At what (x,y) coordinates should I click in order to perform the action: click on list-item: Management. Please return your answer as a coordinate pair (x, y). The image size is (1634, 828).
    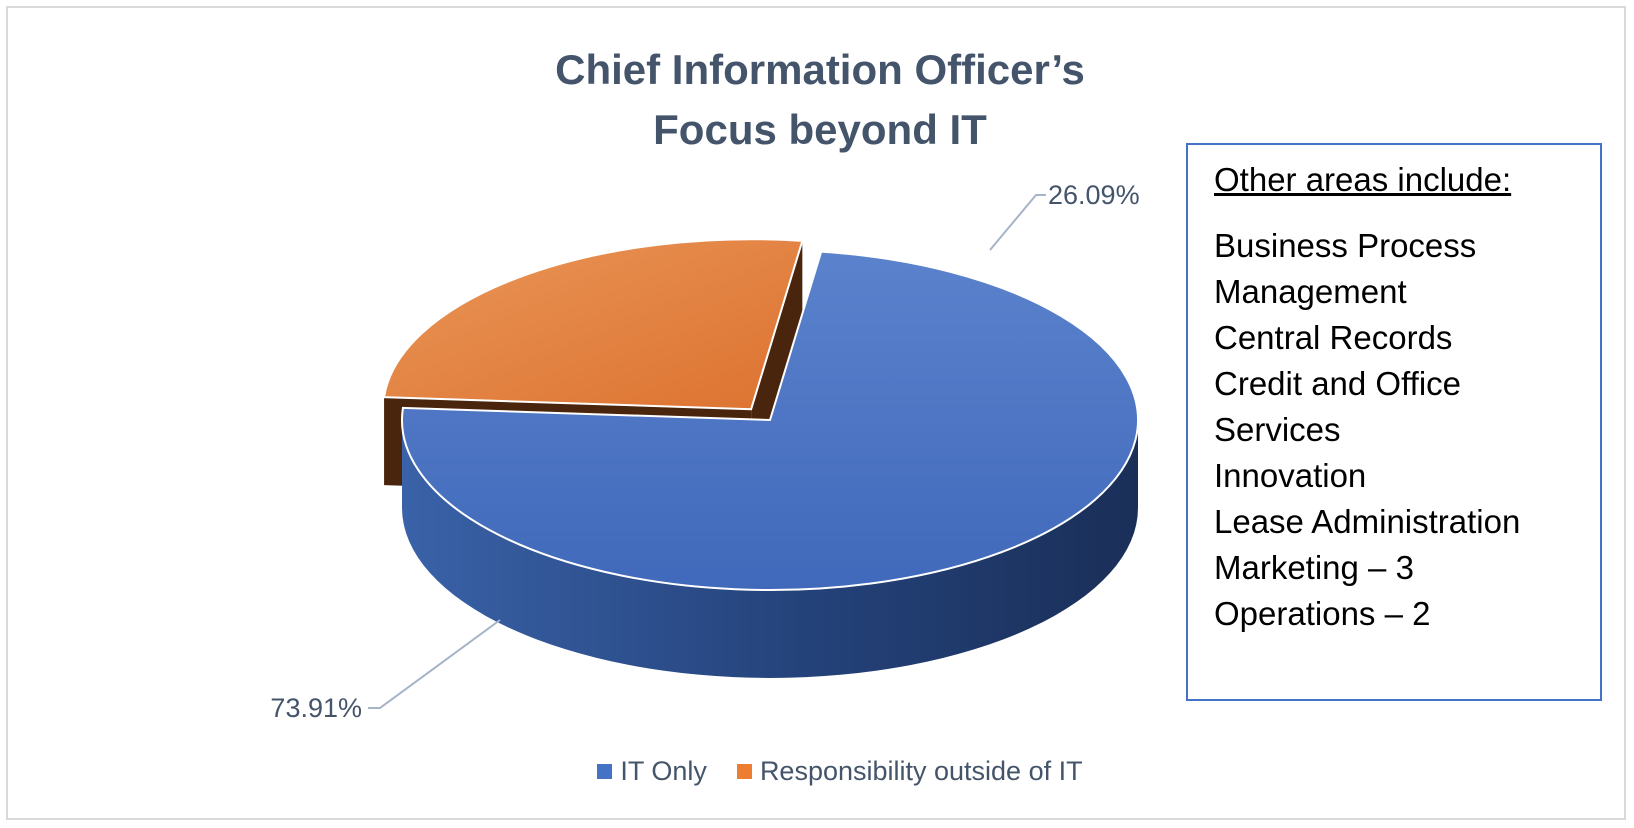
    Looking at the image, I should click on (1310, 291).